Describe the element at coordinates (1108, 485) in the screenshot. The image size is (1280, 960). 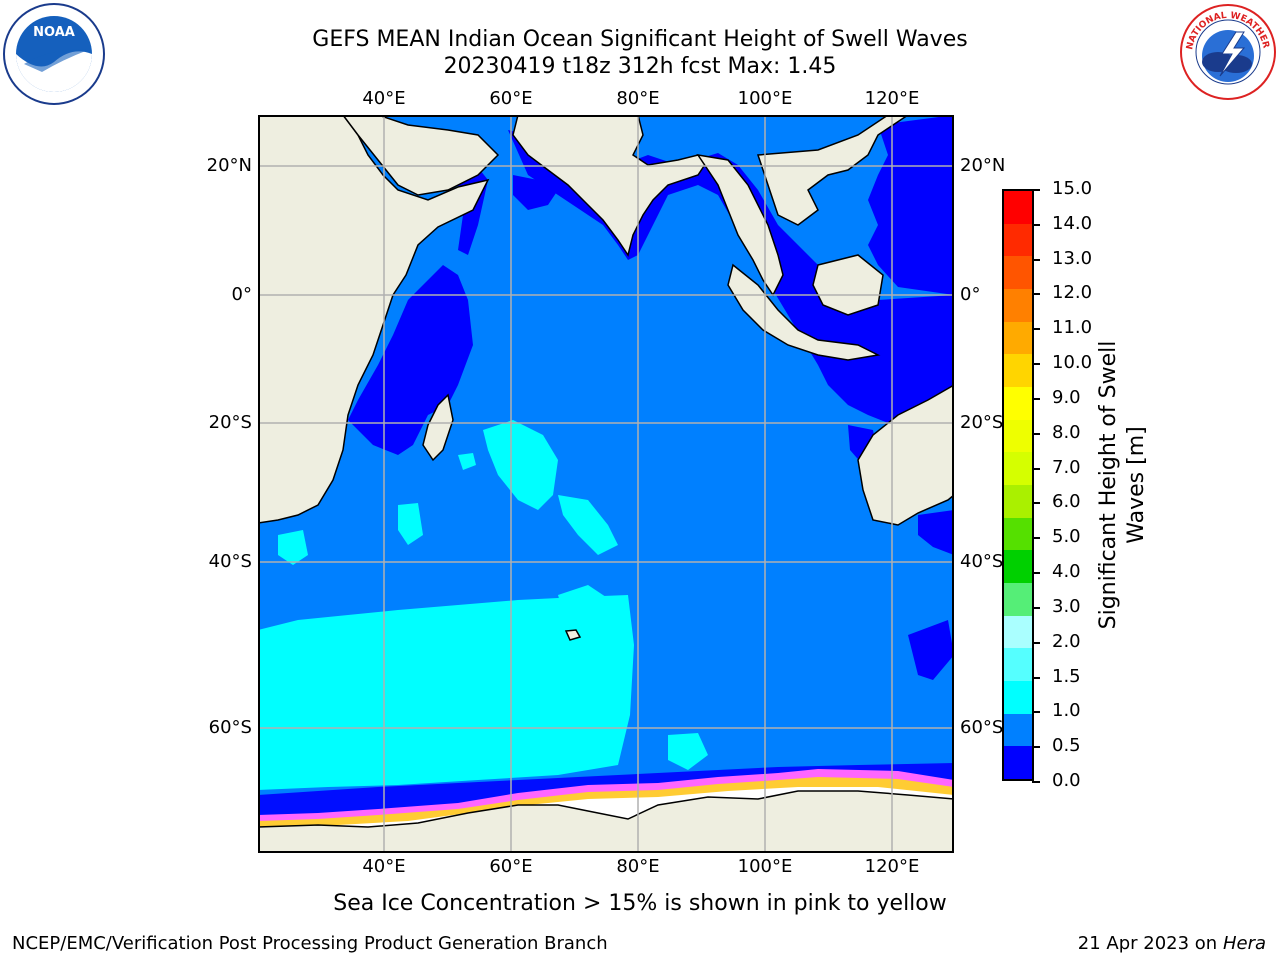
I see `colorbar-label-line1: Significant Height of Swell` at that location.